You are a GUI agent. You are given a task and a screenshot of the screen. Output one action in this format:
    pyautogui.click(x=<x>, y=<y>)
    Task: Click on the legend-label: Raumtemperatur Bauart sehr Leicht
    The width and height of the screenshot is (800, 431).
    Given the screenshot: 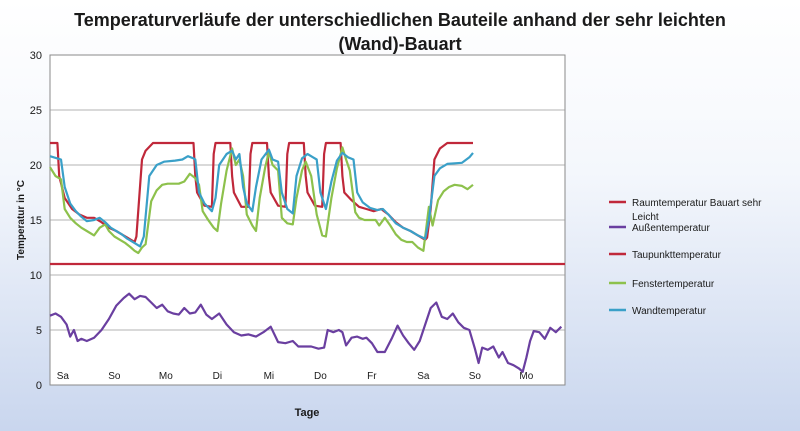 What is the action you would take?
    pyautogui.click(x=697, y=210)
    